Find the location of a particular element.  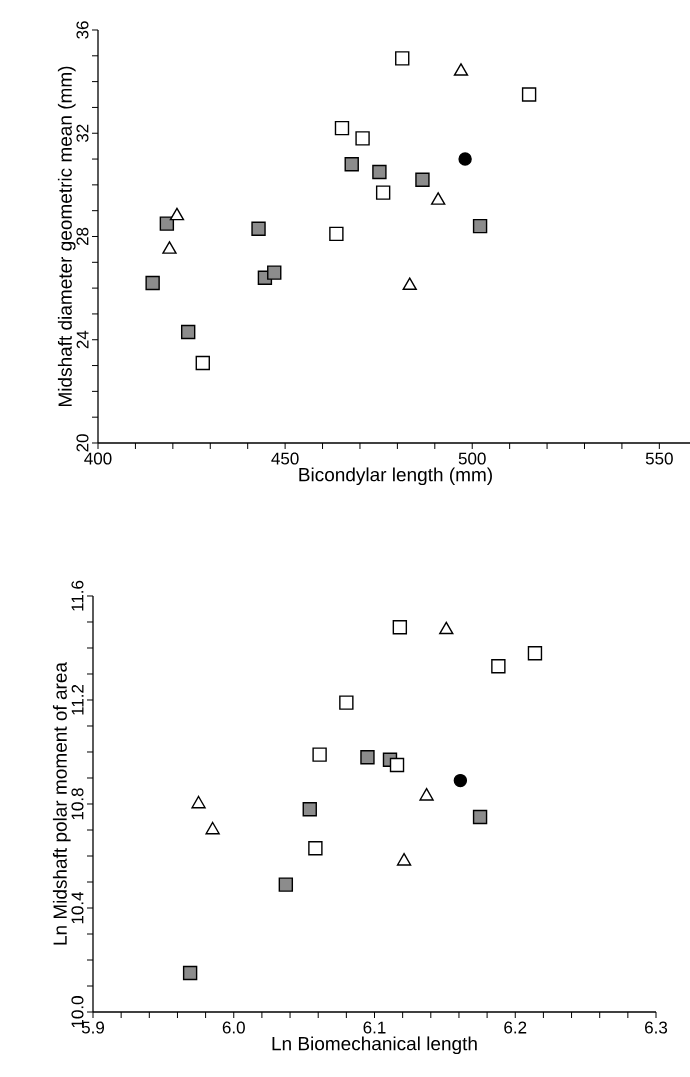

y-tick-label: 10.0 is located at coordinates (77, 1012).